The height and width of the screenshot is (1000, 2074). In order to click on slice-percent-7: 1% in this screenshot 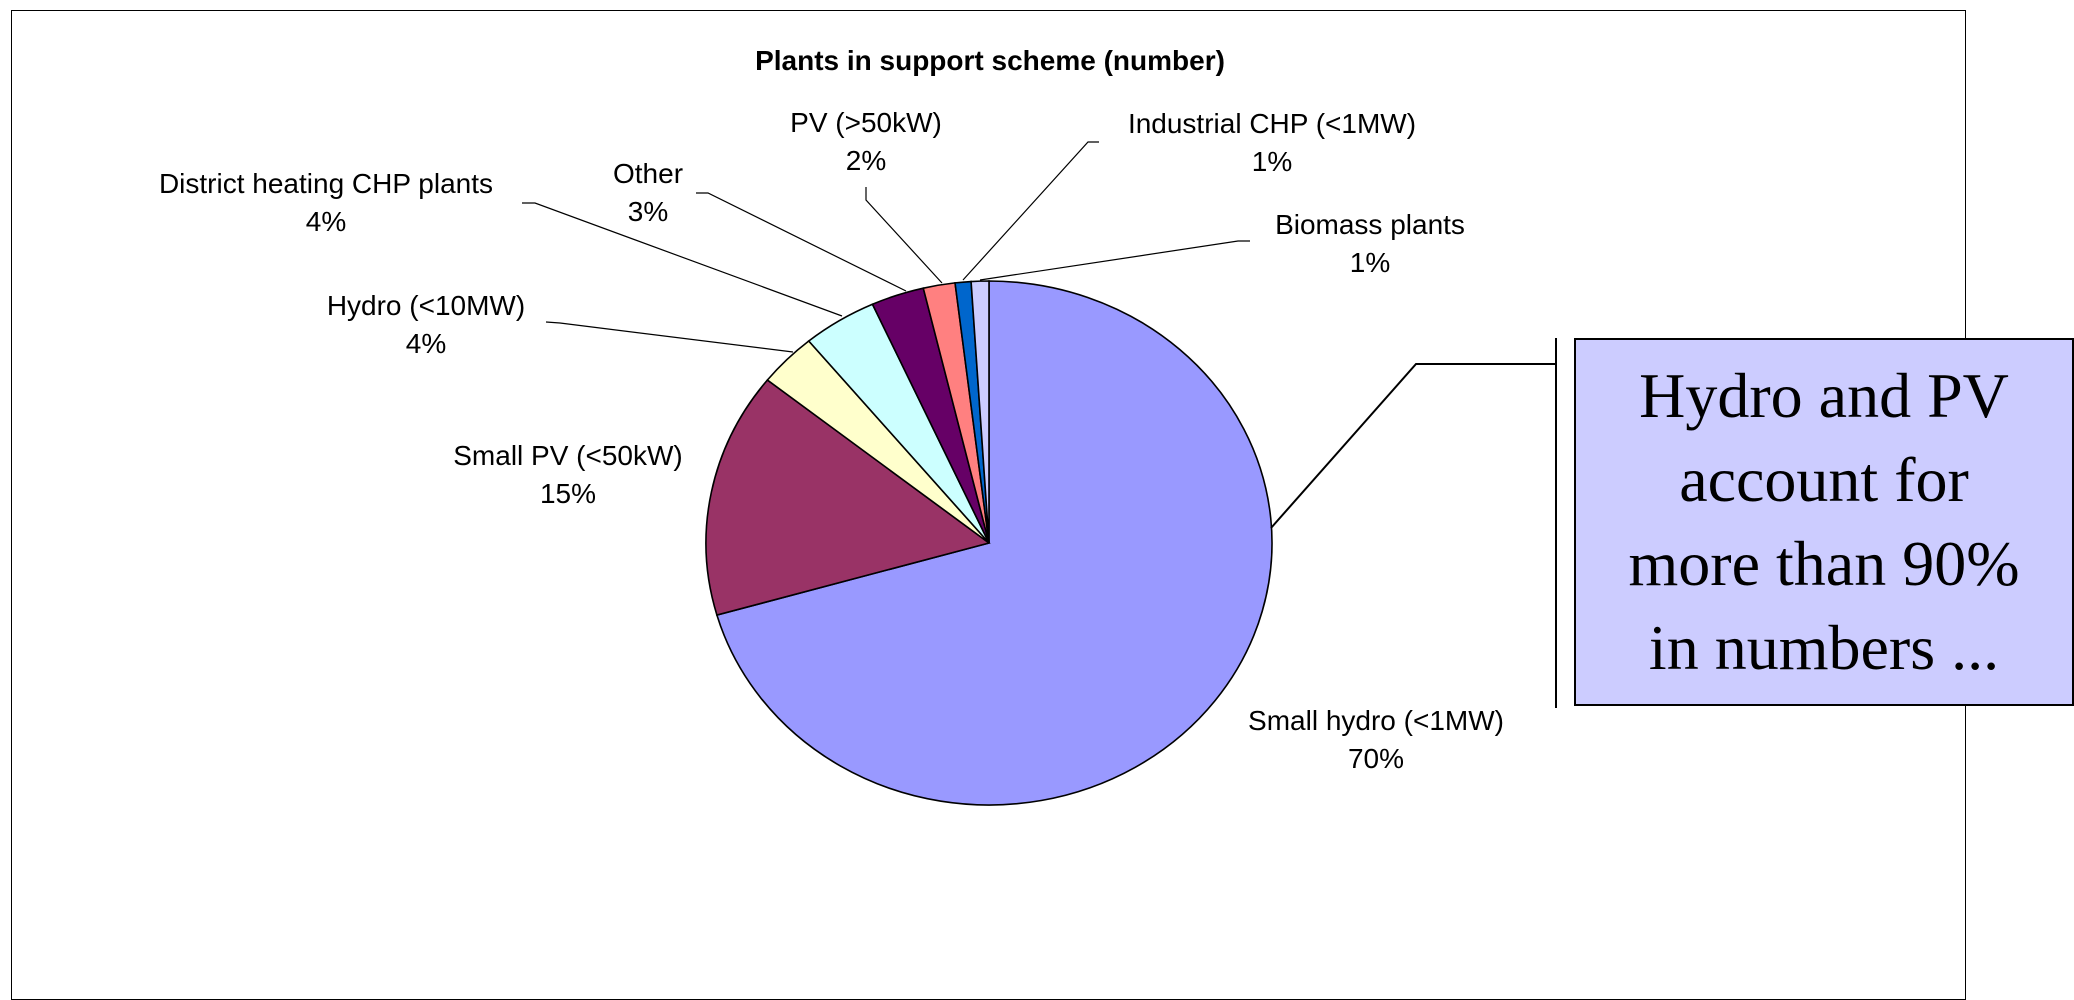, I will do `click(1272, 161)`.